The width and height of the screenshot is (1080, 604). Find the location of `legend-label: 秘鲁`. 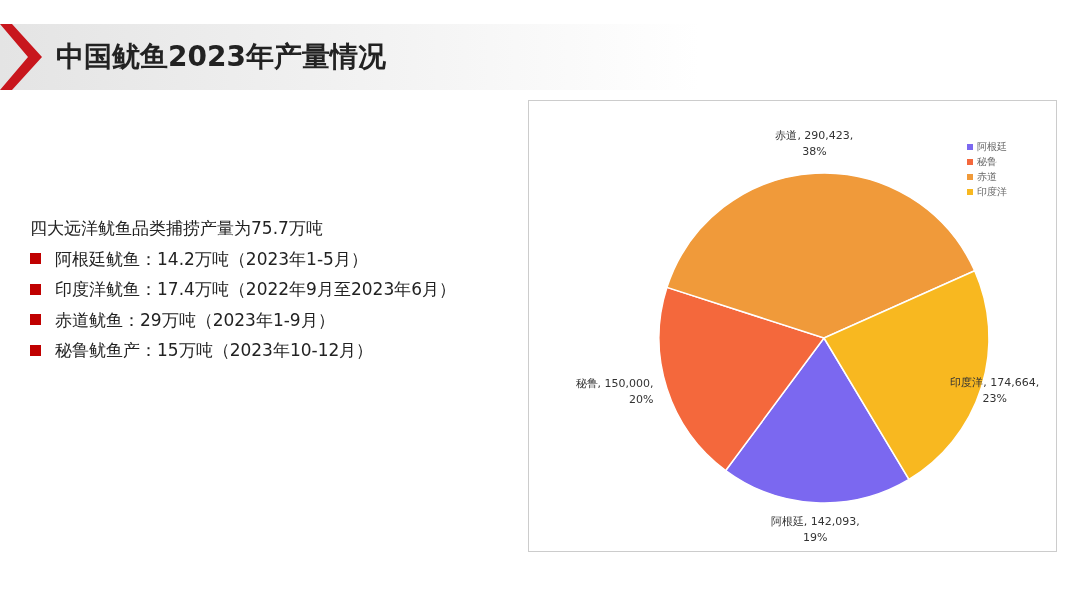

legend-label: 秘鲁 is located at coordinates (987, 161).